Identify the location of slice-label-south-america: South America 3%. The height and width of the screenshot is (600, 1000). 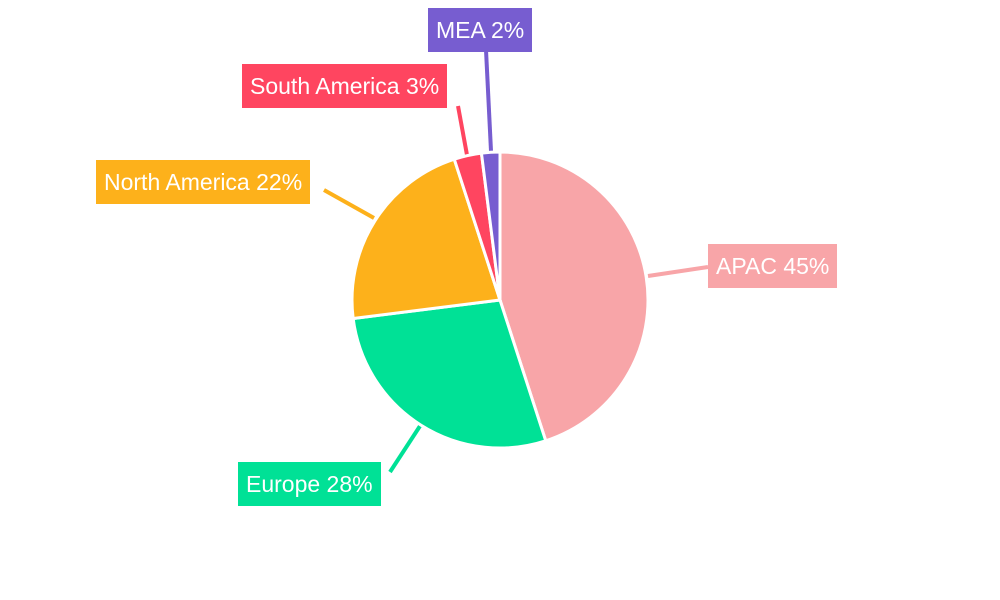
(345, 86).